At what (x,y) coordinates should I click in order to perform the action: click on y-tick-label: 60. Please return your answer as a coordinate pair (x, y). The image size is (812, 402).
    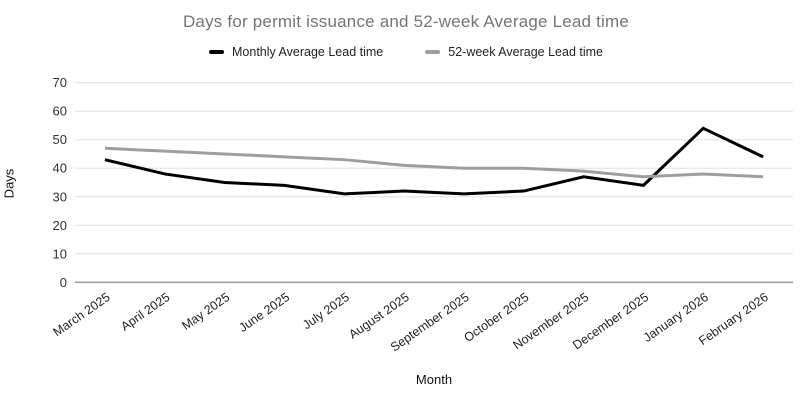
    Looking at the image, I should click on (60, 111).